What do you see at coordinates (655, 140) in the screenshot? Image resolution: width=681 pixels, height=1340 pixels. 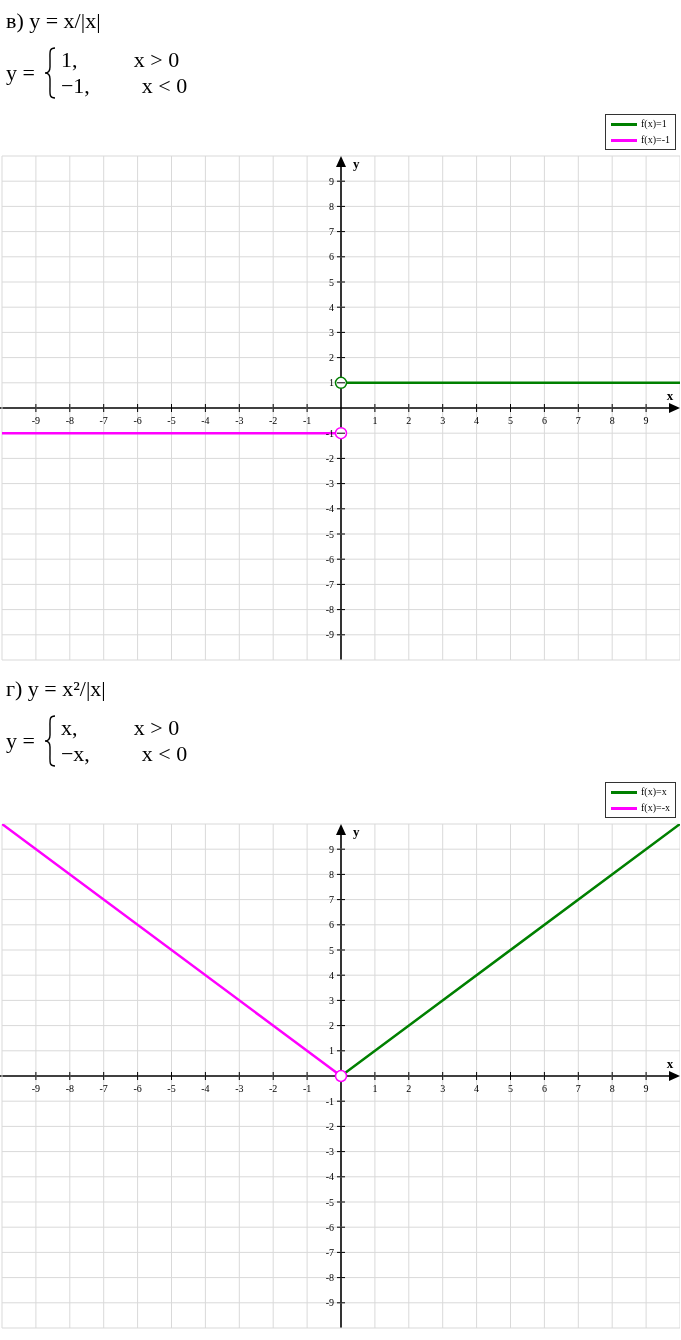 I see `legend-label: f(x)=-1` at bounding box center [655, 140].